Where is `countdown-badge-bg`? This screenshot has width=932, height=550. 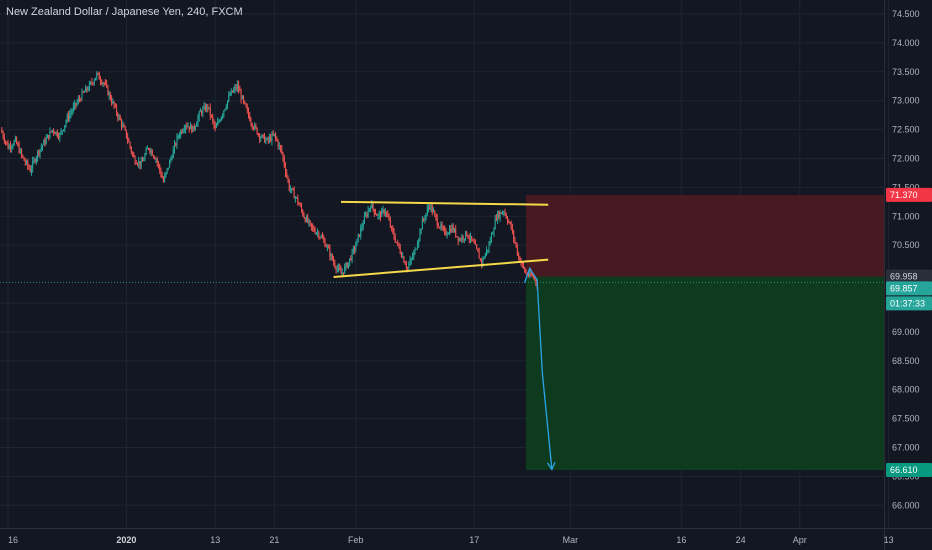
countdown-badge-bg is located at coordinates (909, 303).